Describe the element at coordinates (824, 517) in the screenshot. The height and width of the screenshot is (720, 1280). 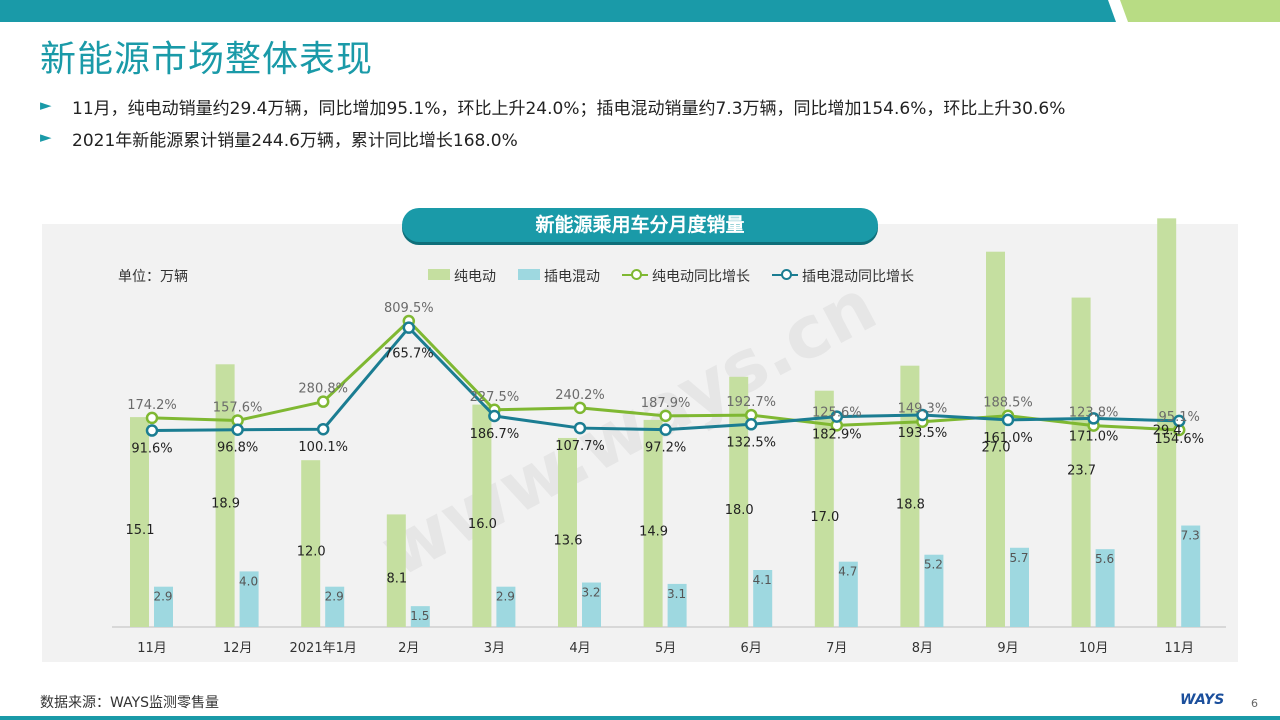
I see `bar-label-pure-ev: 17.0` at that location.